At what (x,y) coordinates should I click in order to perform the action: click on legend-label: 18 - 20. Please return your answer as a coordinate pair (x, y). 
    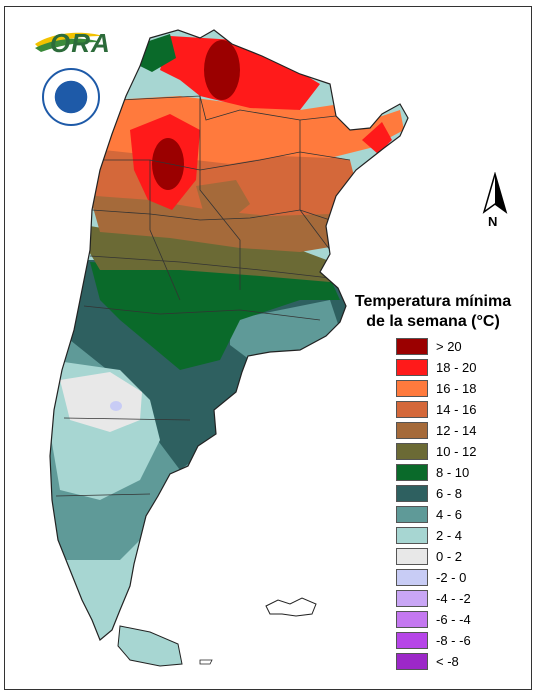
    Looking at the image, I should click on (456, 367).